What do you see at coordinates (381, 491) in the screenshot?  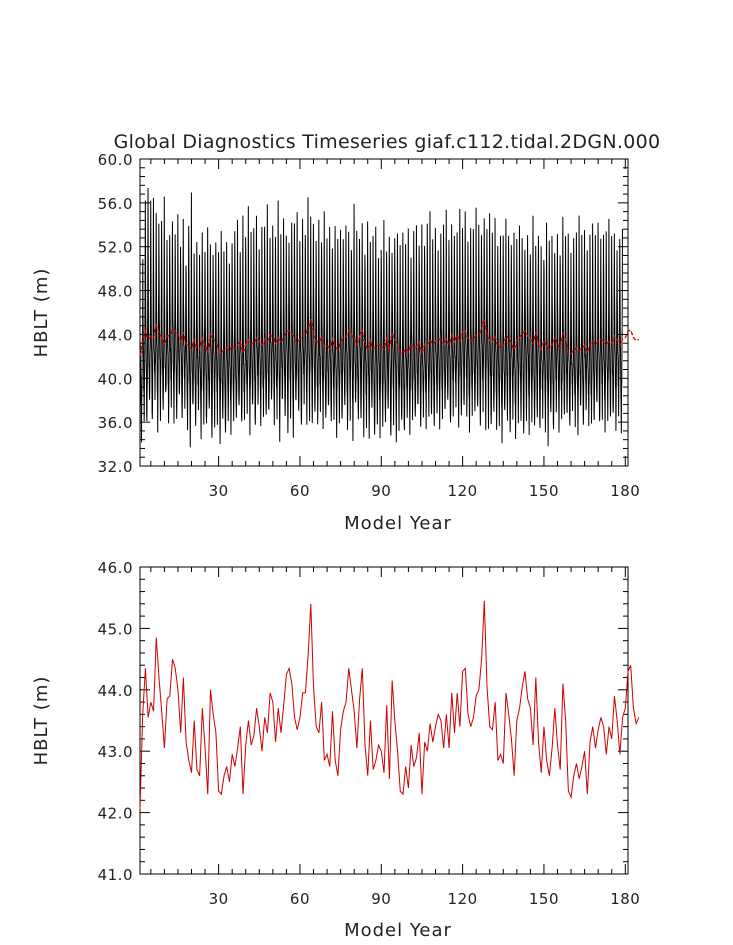 I see `top-x-tick-label: 90` at bounding box center [381, 491].